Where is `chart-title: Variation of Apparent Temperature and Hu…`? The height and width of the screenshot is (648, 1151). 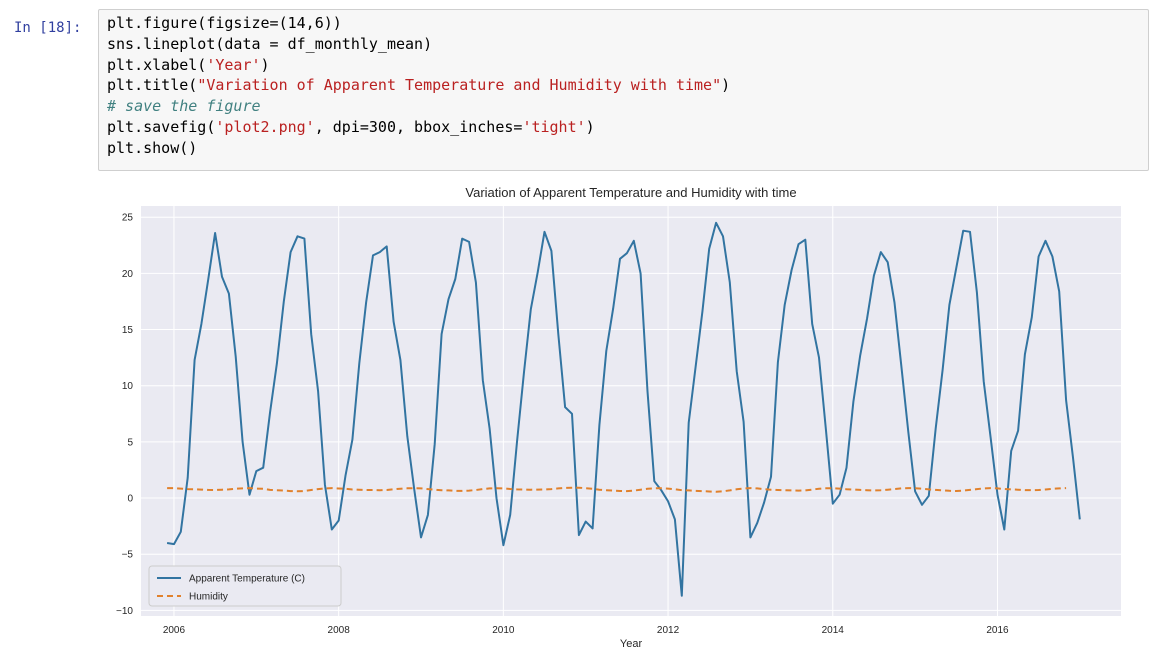 chart-title: Variation of Apparent Temperature and Hu… is located at coordinates (630, 192).